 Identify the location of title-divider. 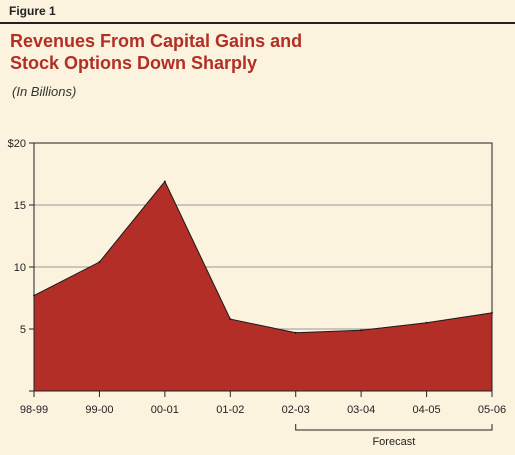
(257, 23).